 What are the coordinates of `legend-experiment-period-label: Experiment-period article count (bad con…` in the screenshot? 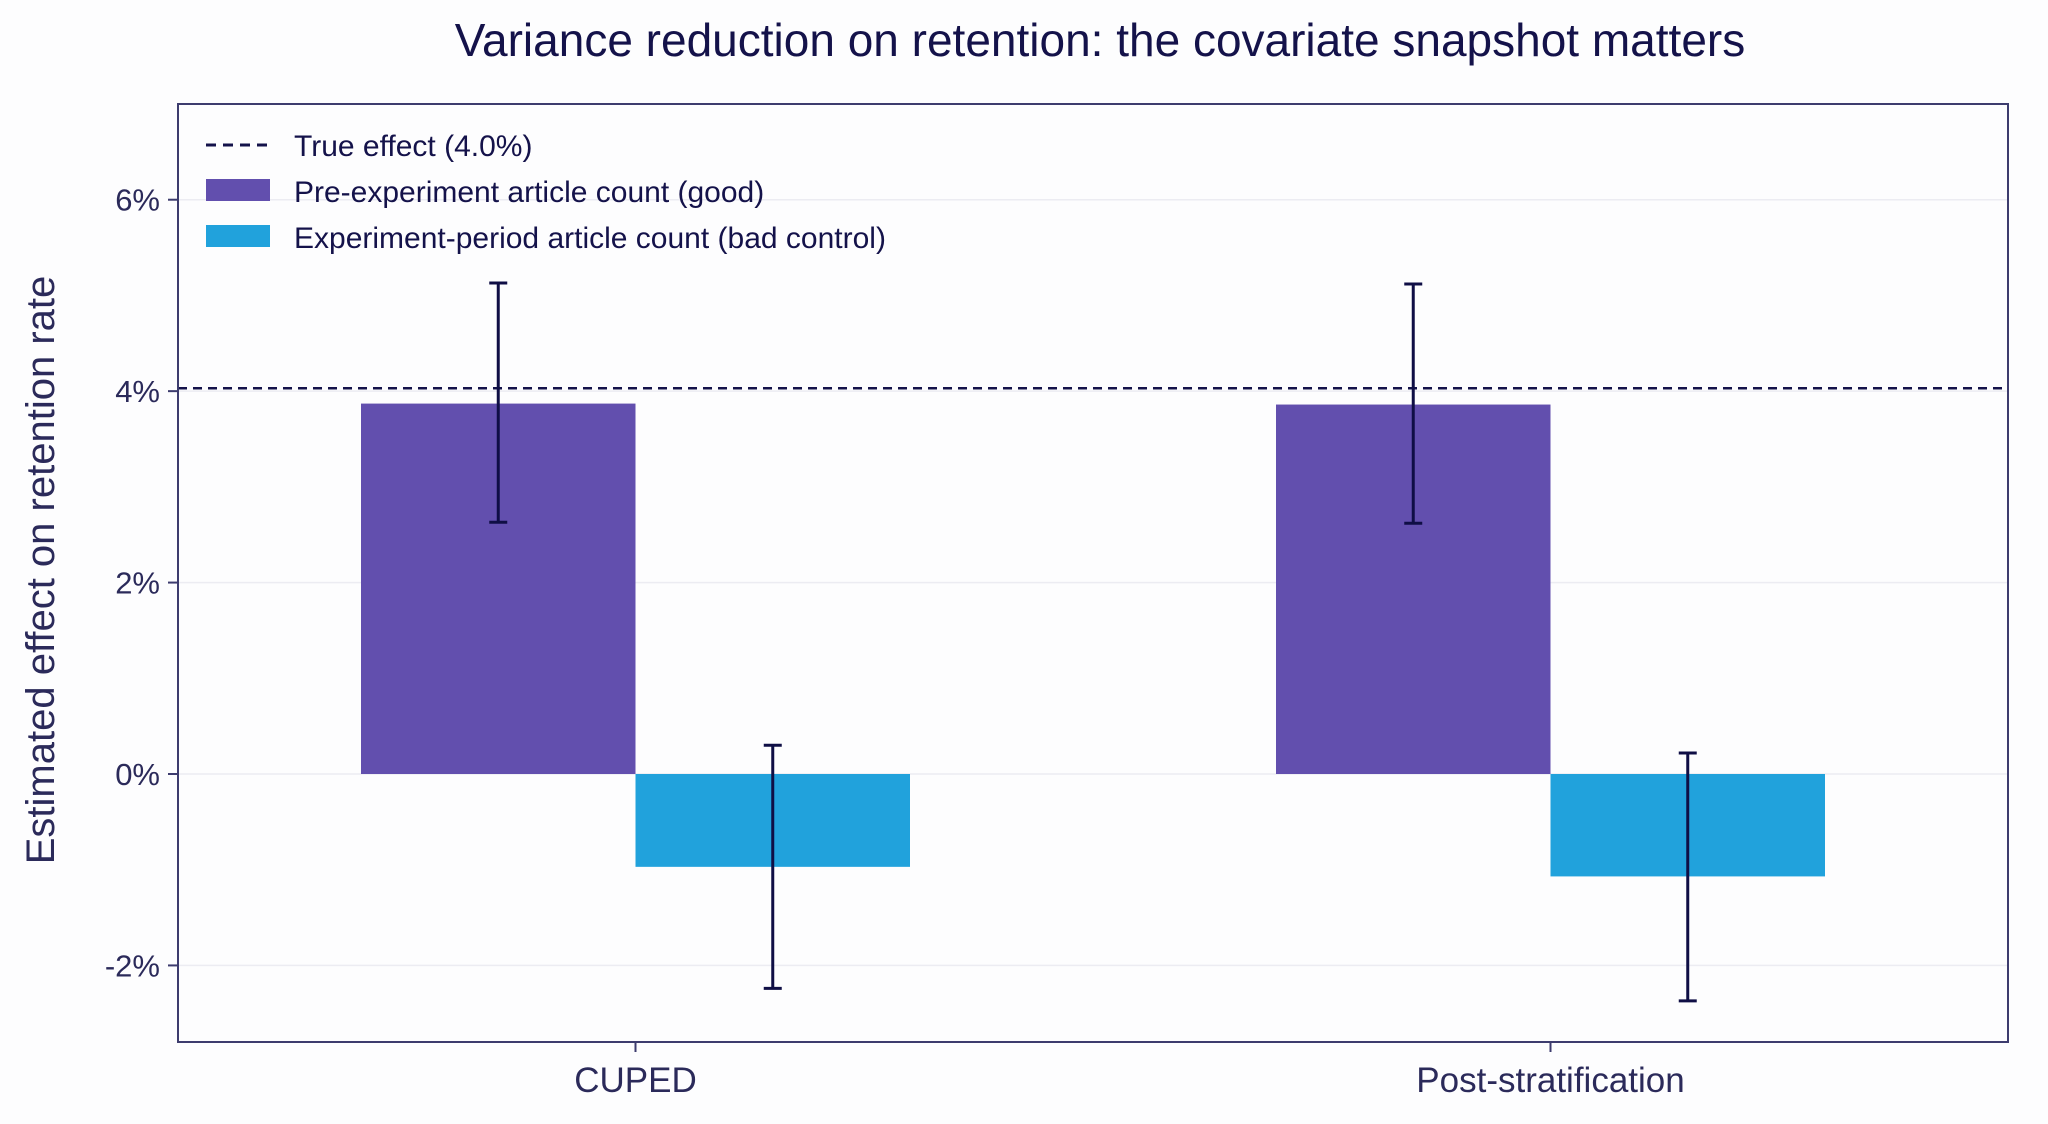 It's located at (590, 238).